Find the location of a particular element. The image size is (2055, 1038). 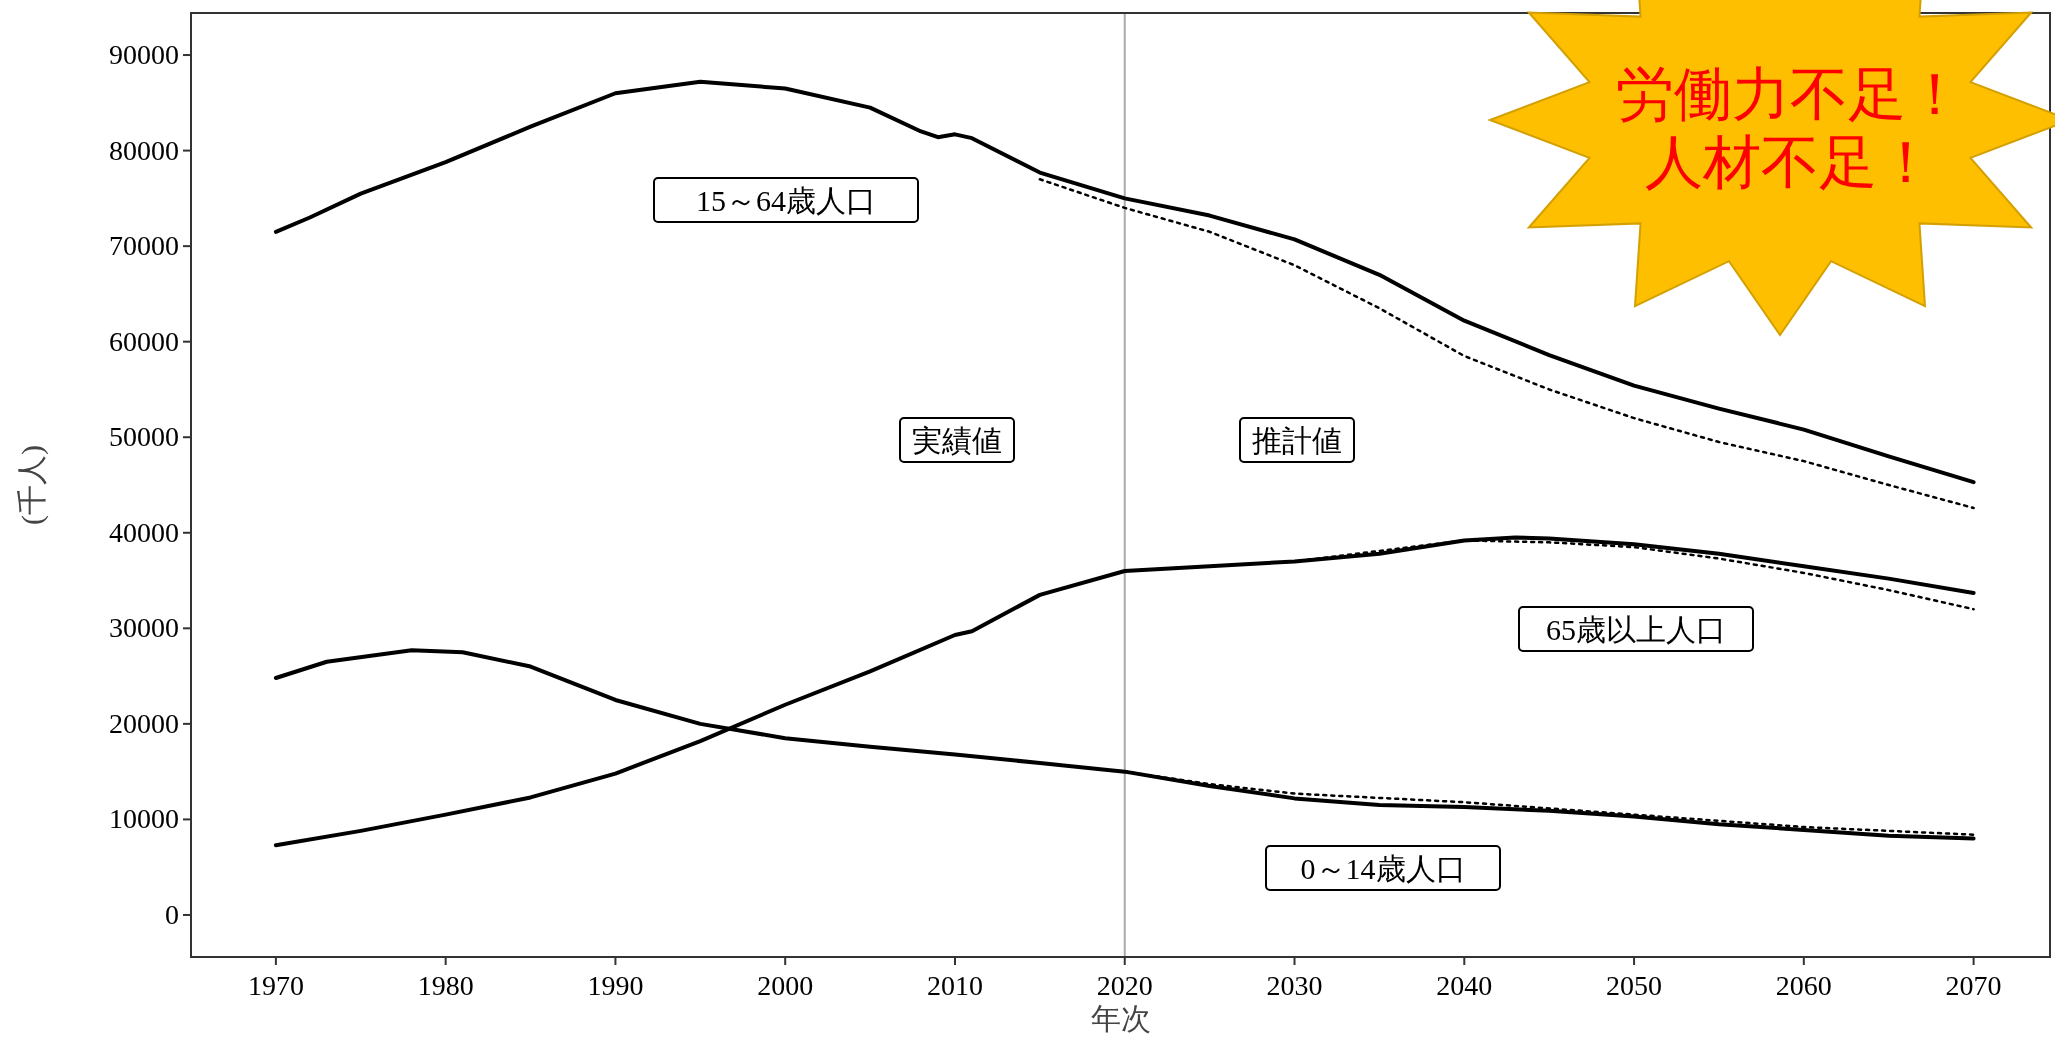

y-tick-label: 50000 is located at coordinates (144, 437).